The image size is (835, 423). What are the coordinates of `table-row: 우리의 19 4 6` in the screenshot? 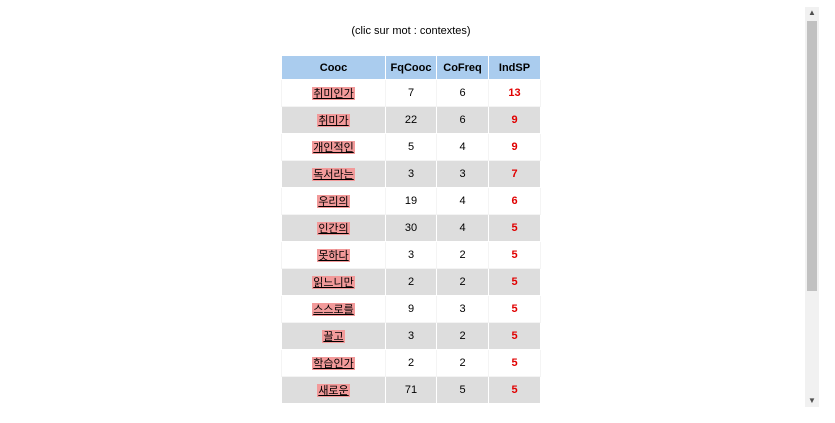 It's located at (411, 201).